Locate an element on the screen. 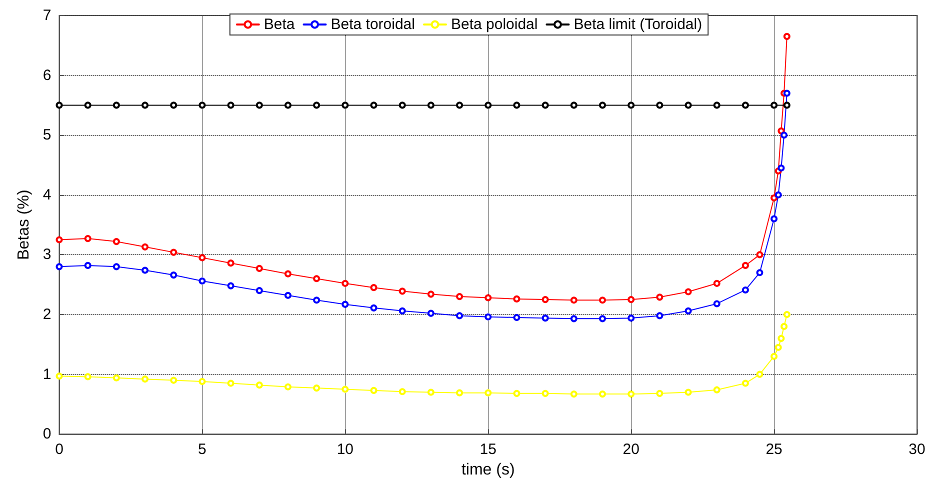 The width and height of the screenshot is (938, 491). y-tick-label: 1 is located at coordinates (47, 374).